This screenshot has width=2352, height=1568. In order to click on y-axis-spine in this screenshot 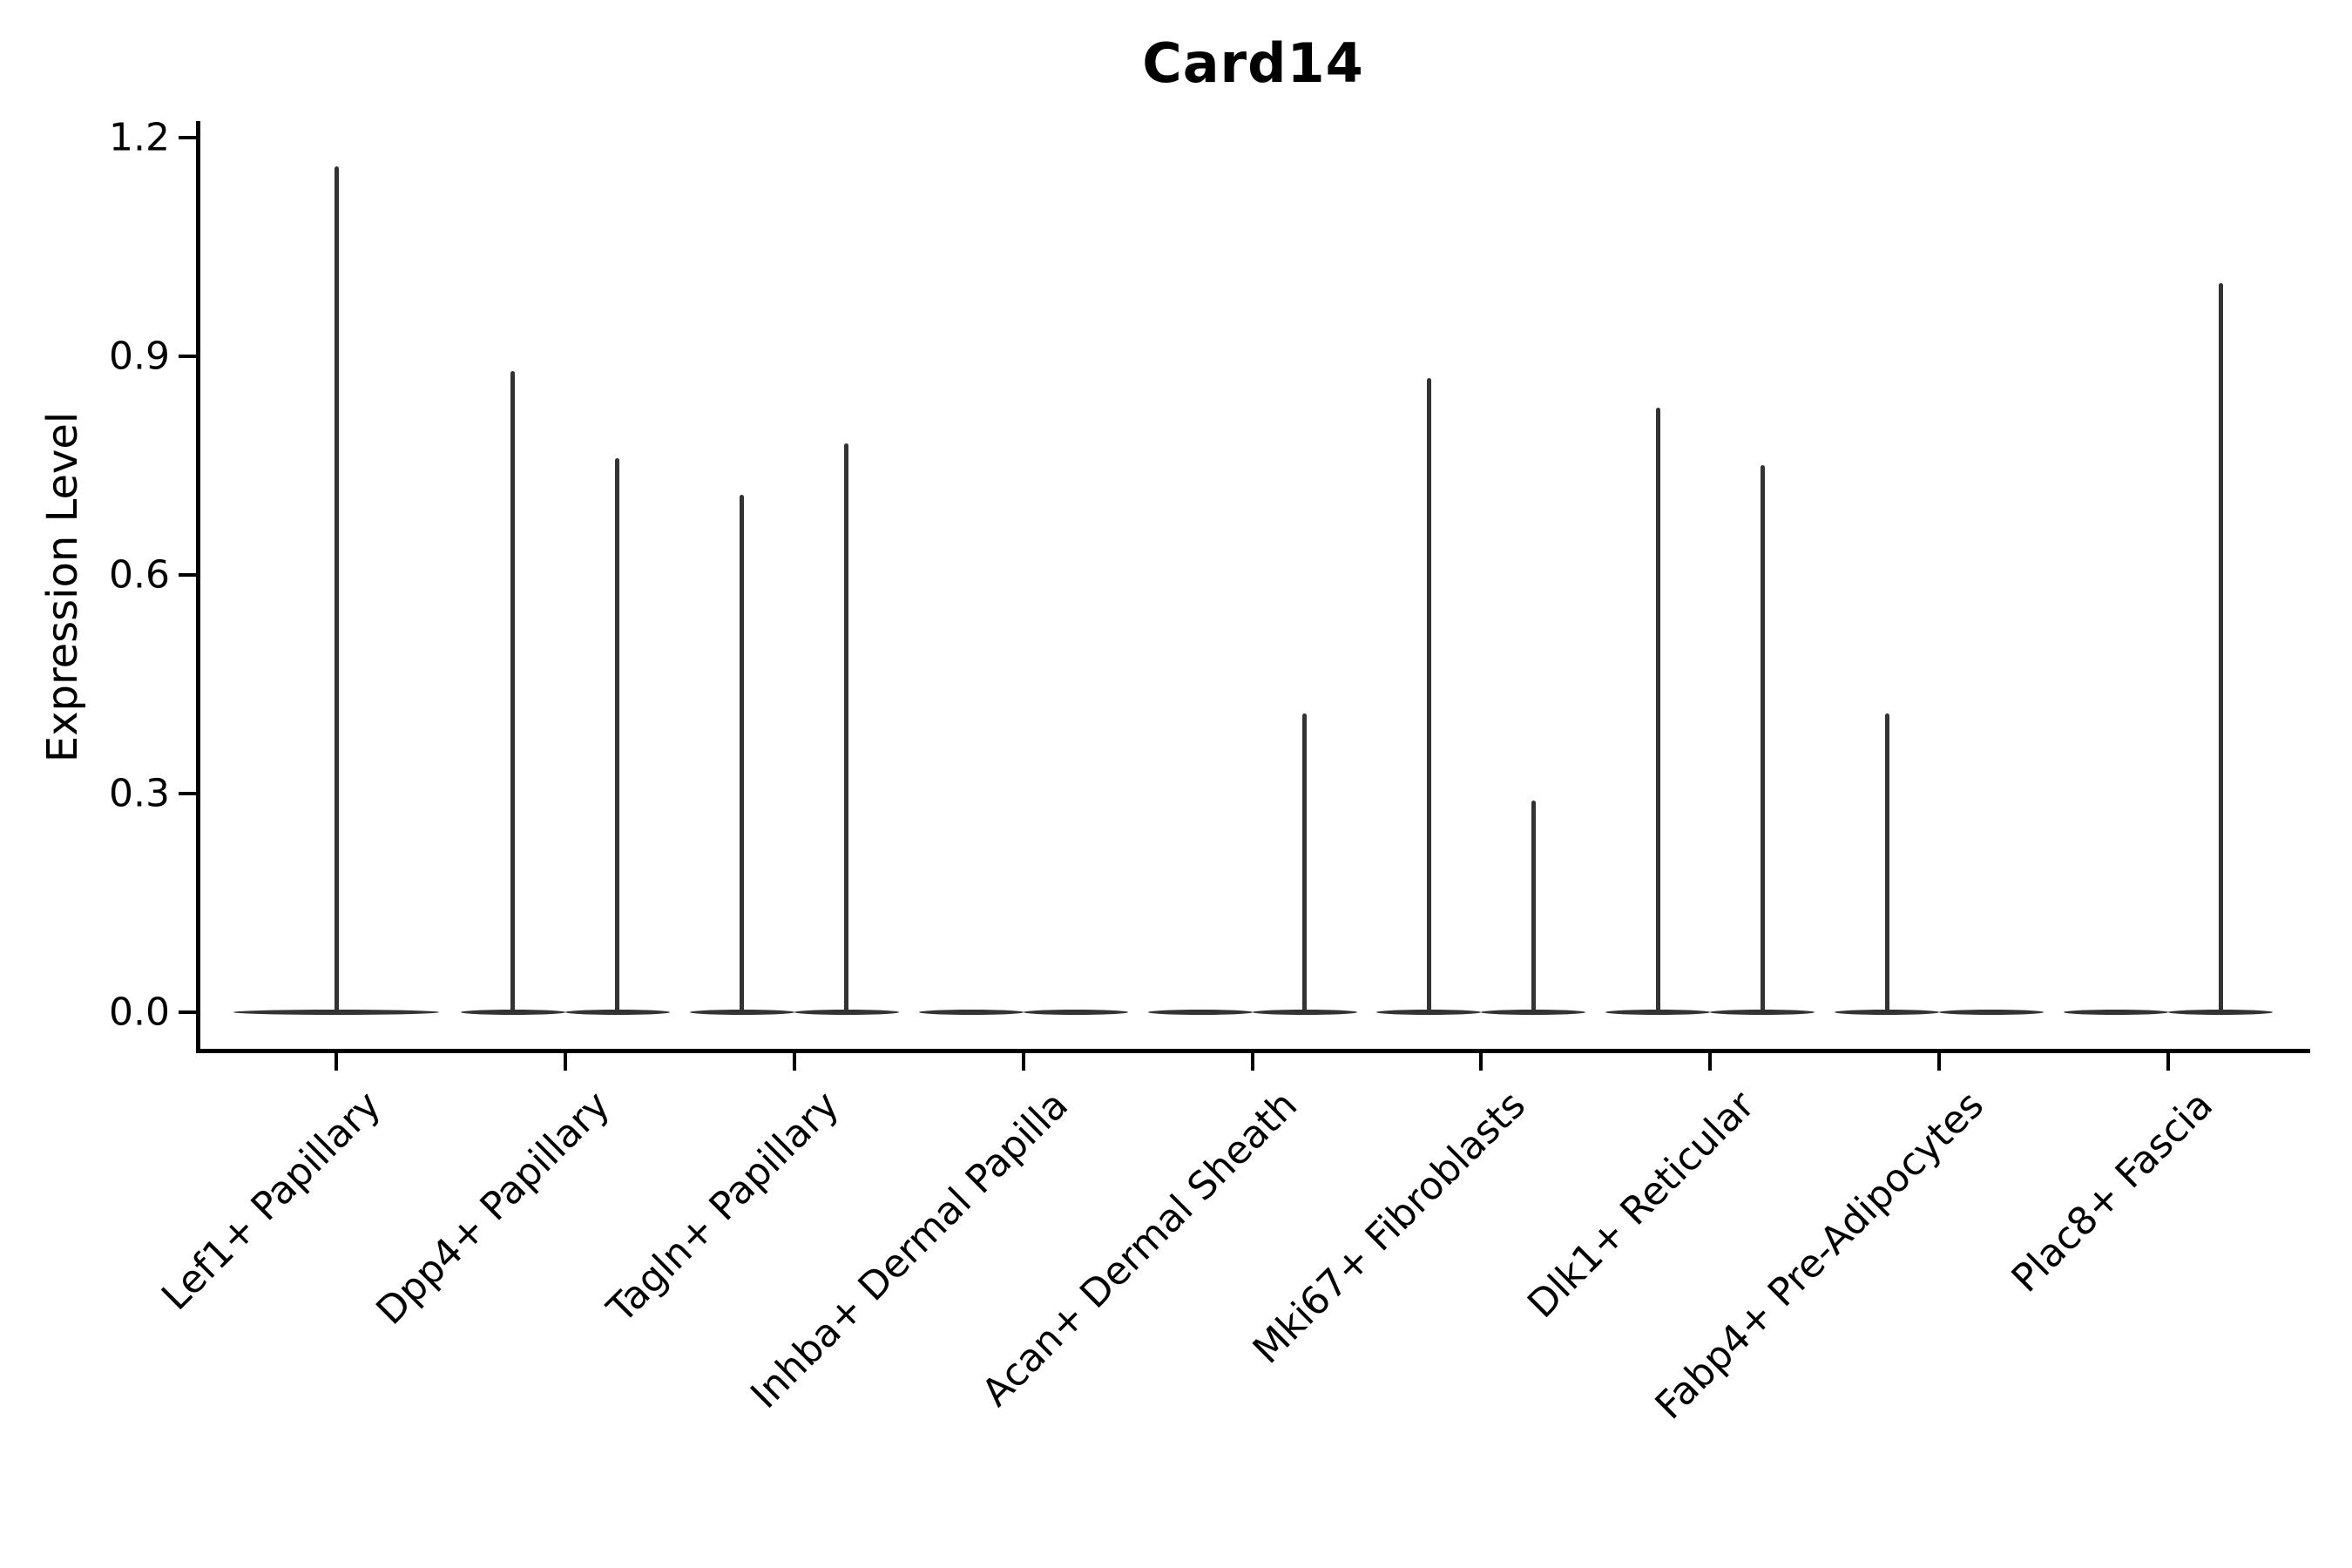, I will do `click(198, 587)`.